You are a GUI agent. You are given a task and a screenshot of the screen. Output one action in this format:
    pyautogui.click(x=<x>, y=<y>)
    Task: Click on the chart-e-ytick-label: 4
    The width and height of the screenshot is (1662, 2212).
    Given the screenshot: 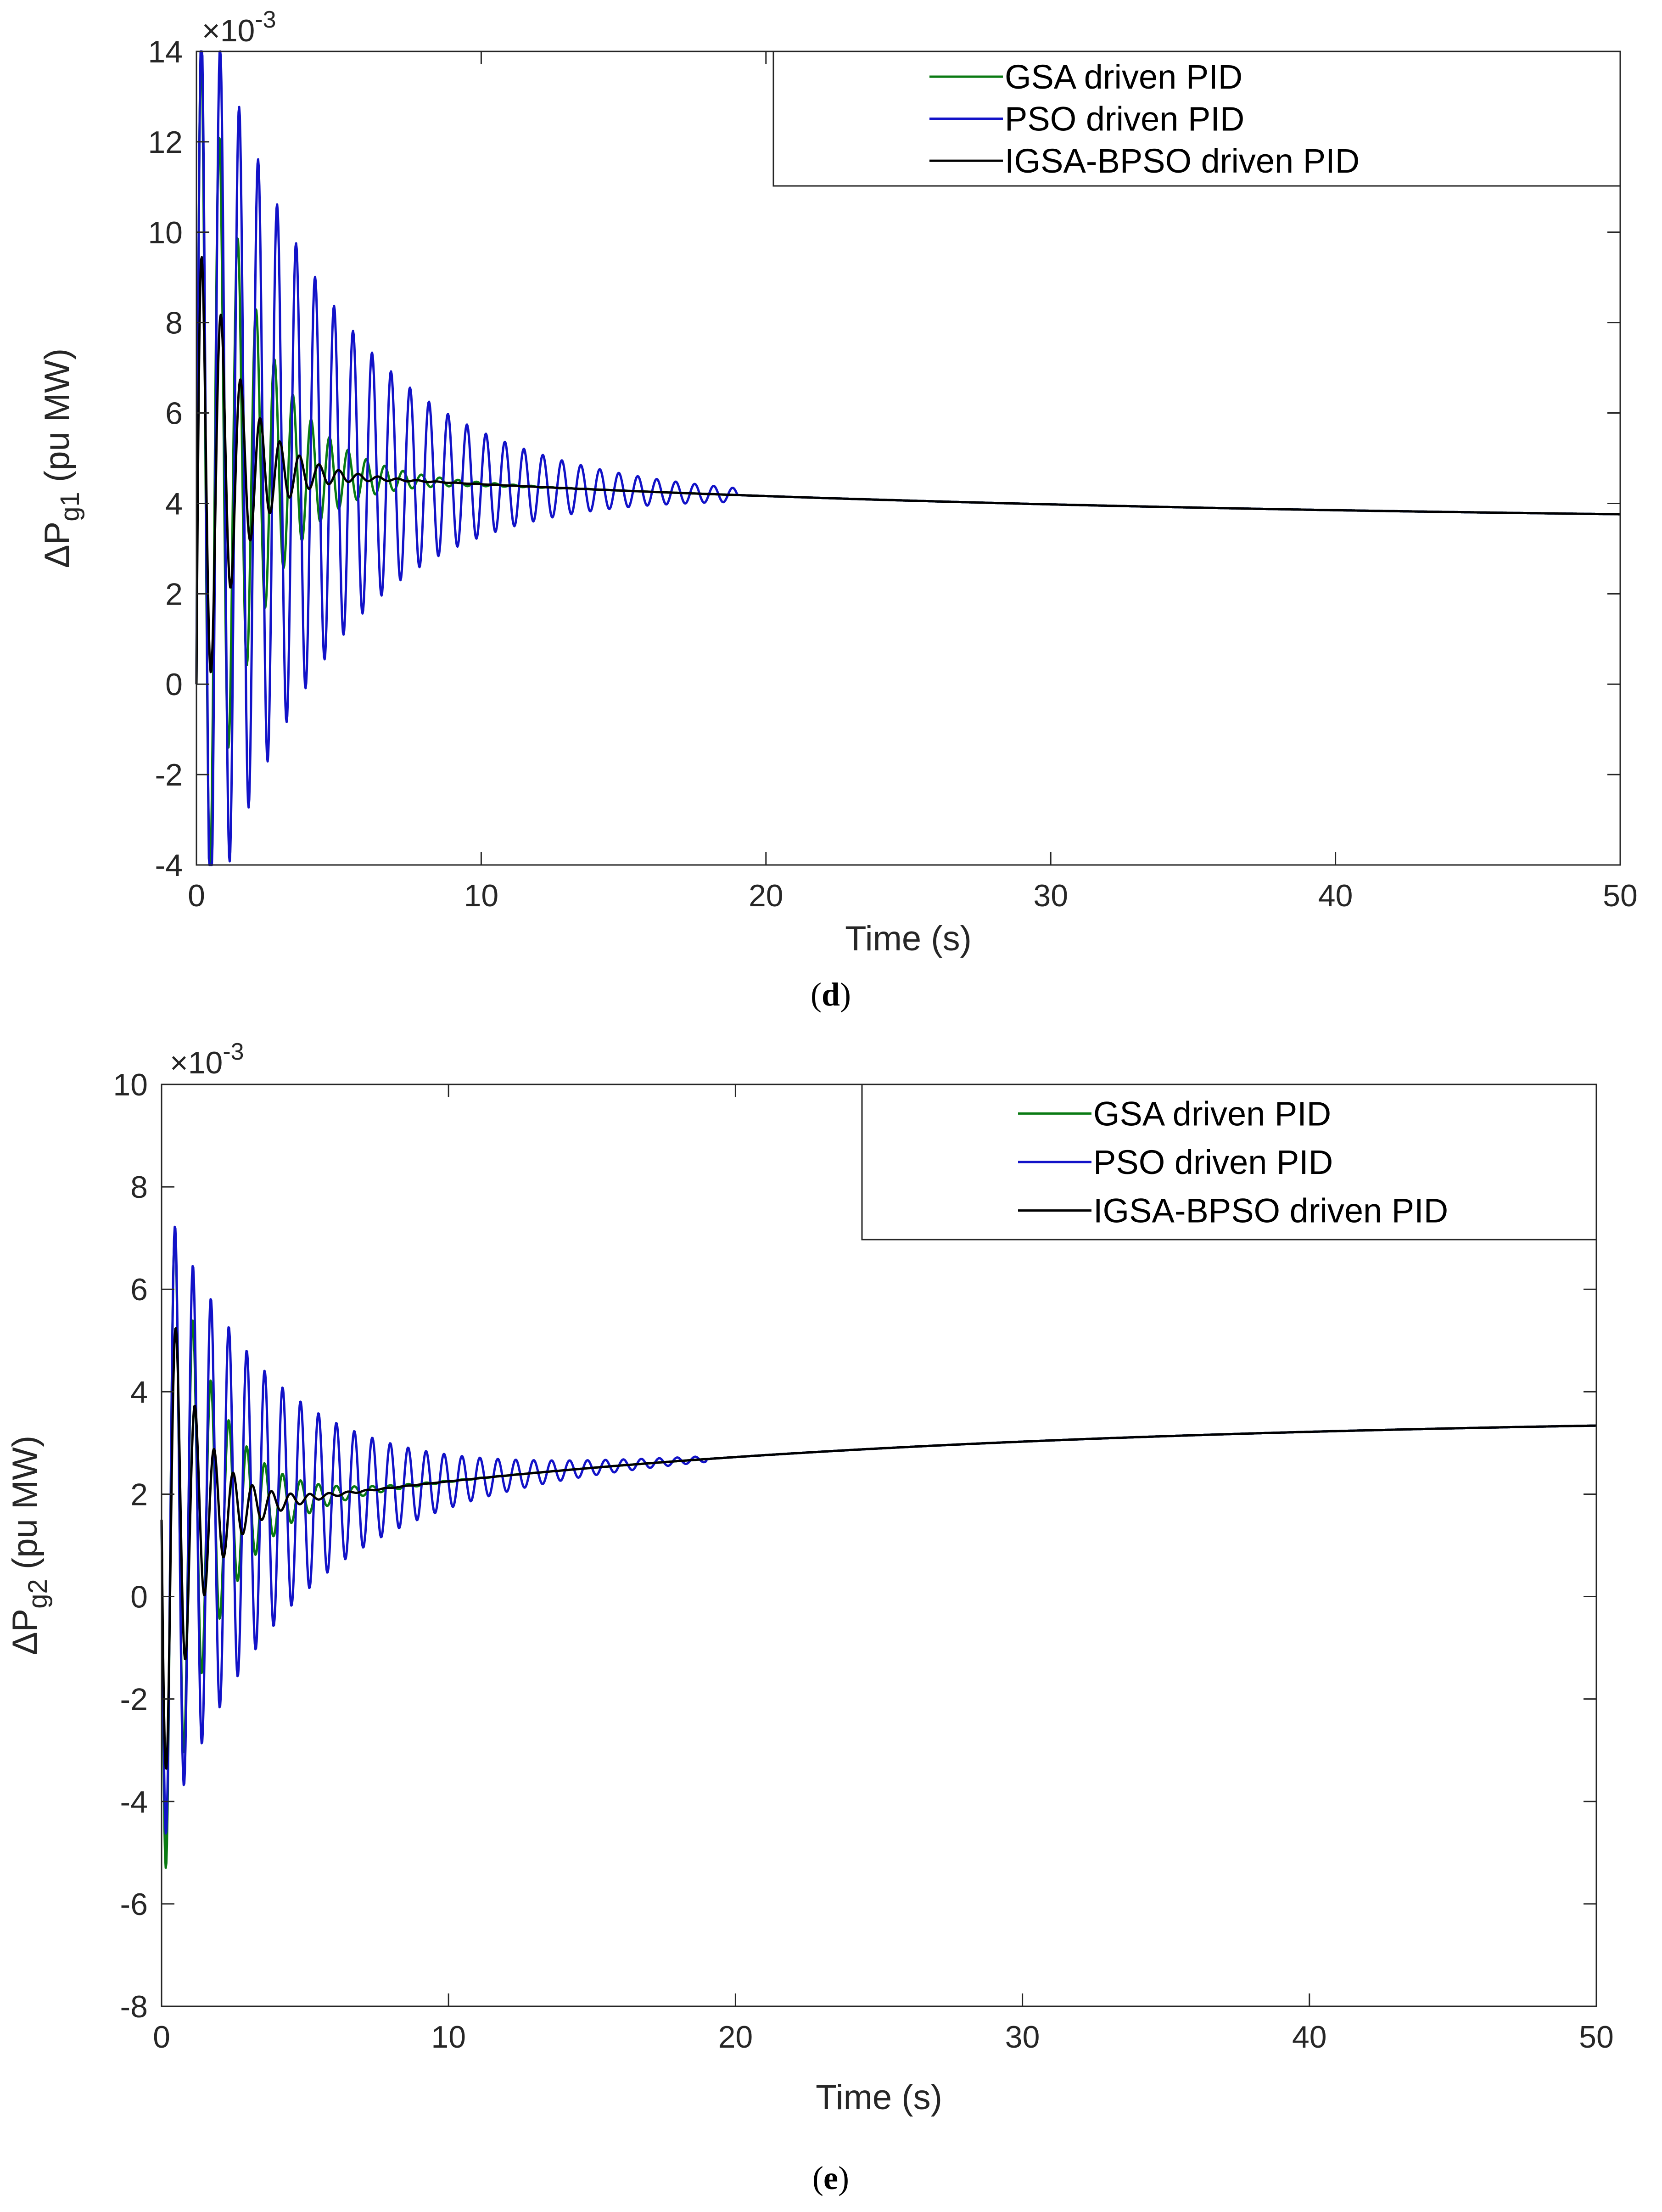 What is the action you would take?
    pyautogui.click(x=139, y=1392)
    